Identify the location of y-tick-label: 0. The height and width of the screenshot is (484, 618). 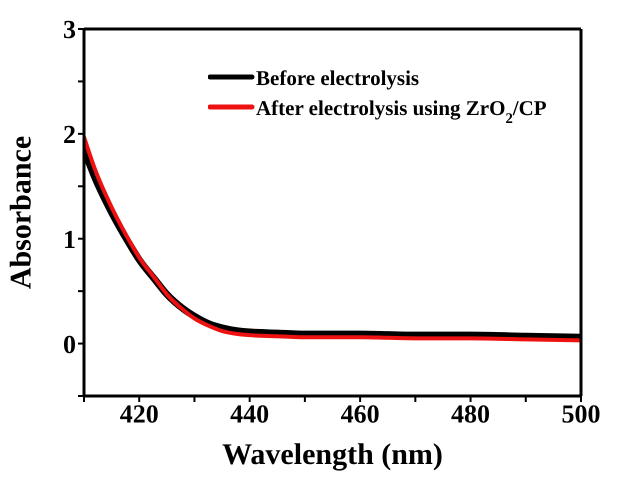
(69, 344).